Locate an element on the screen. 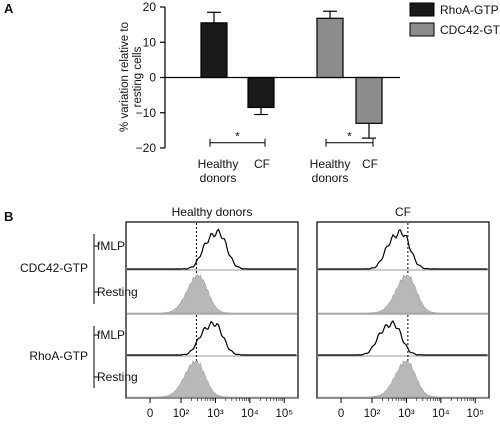 The height and width of the screenshot is (431, 500). column-title: Healthy donors is located at coordinates (212, 212).